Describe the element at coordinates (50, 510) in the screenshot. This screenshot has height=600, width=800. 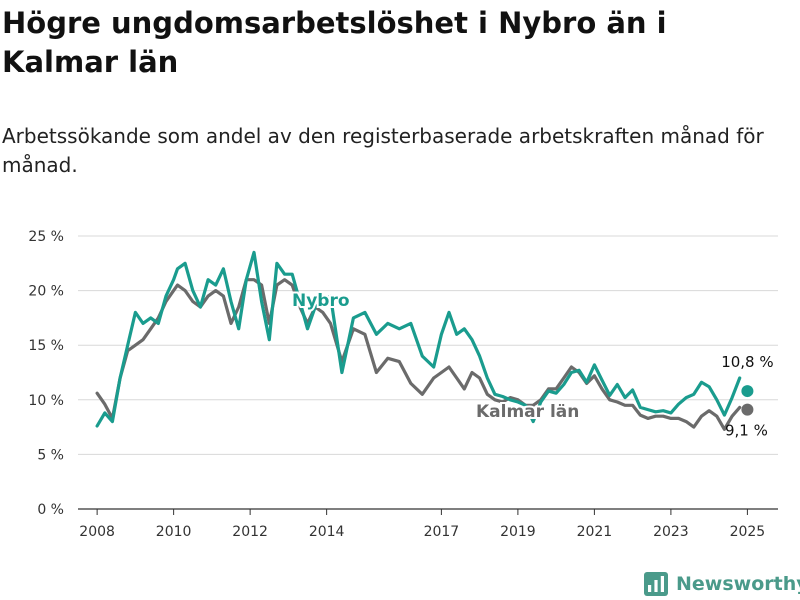
I see `y-tick-label: 0 %` at that location.